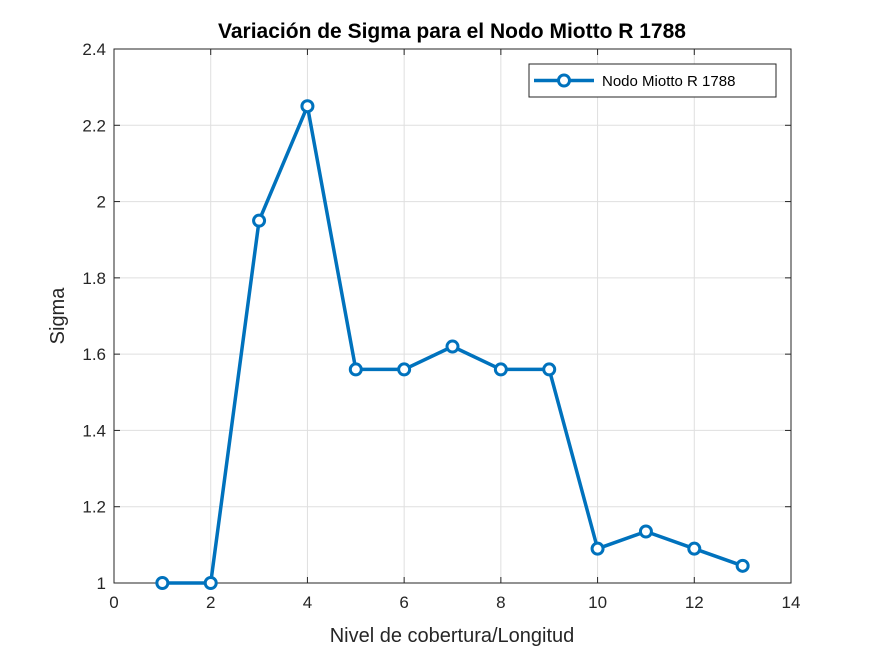 The height and width of the screenshot is (656, 875). Describe the element at coordinates (694, 602) in the screenshot. I see `x-tick-label: 12` at that location.